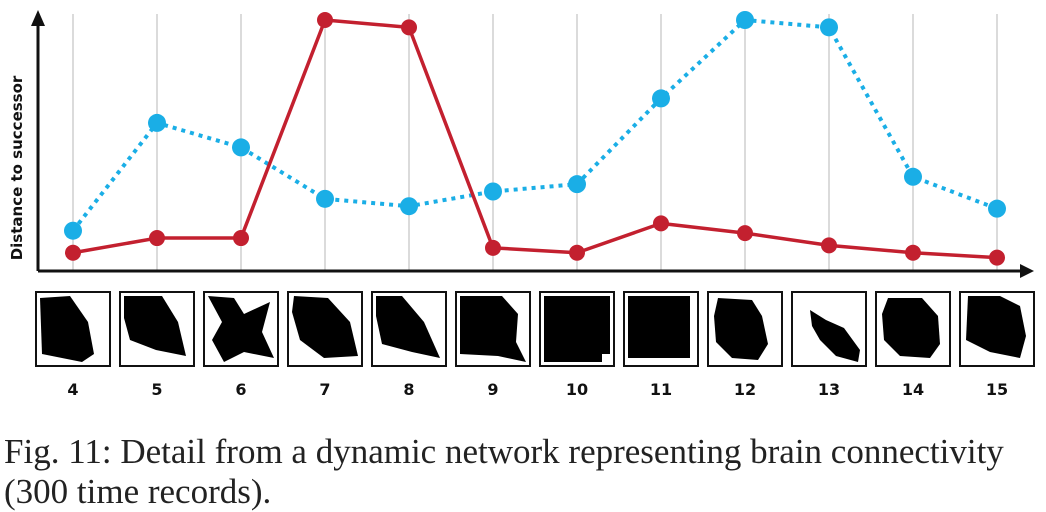 This screenshot has height=512, width=1046. I want to click on y-axis-label: Distance to successor, so click(17, 167).